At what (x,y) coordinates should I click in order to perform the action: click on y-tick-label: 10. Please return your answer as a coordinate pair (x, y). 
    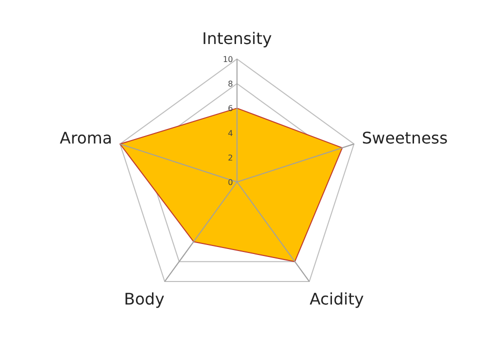
    Looking at the image, I should click on (227, 59).